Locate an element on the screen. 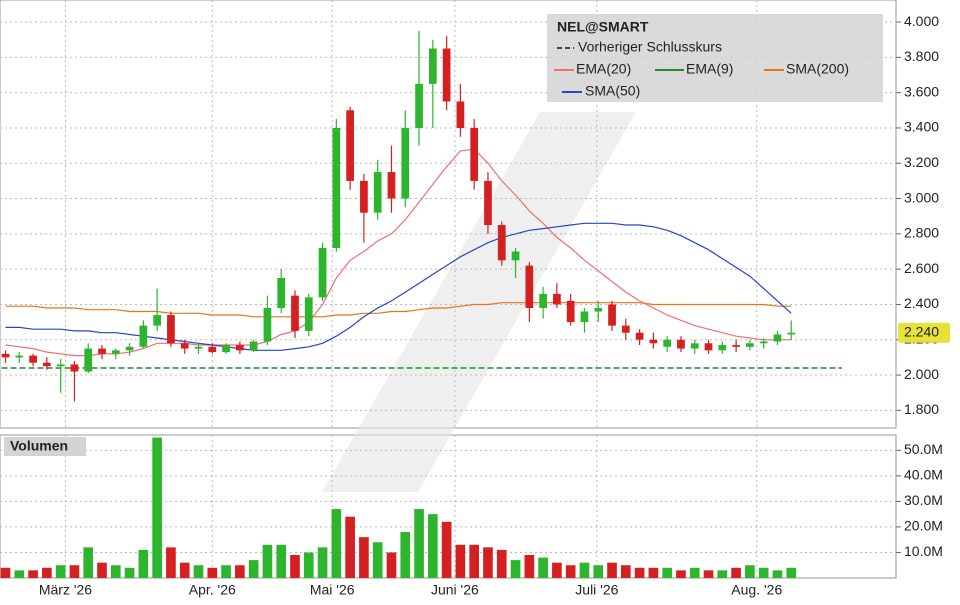 This screenshot has width=960, height=605. legend-label: SMA(200) is located at coordinates (817, 69).